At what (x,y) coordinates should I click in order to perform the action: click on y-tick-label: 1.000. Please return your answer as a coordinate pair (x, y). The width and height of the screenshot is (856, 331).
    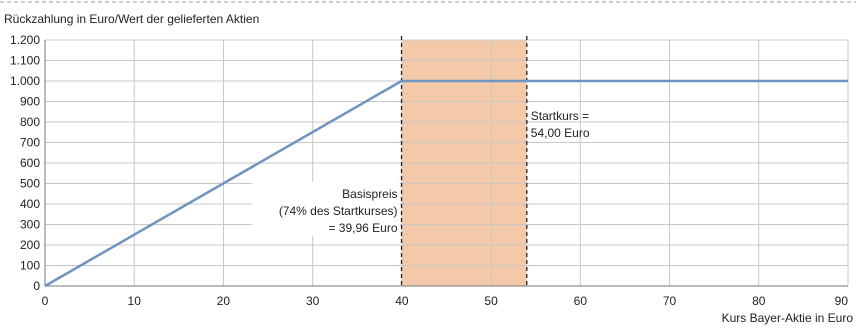
    Looking at the image, I should click on (25, 81).